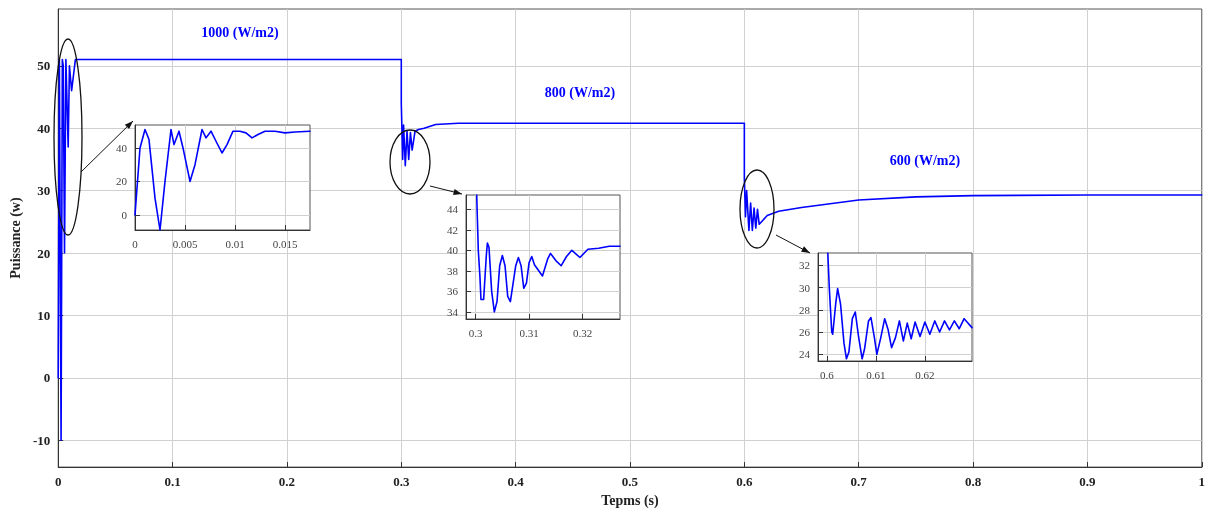  What do you see at coordinates (453, 209) in the screenshot?
I see `y-tick-label: 44` at bounding box center [453, 209].